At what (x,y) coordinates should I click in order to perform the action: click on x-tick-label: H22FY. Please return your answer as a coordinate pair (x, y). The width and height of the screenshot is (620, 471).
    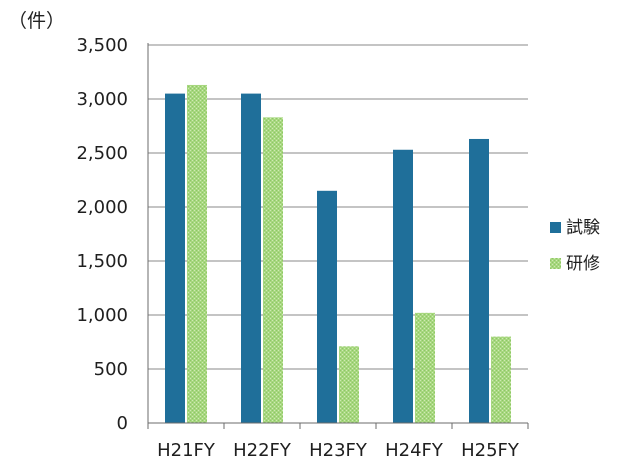
    Looking at the image, I should click on (262, 450).